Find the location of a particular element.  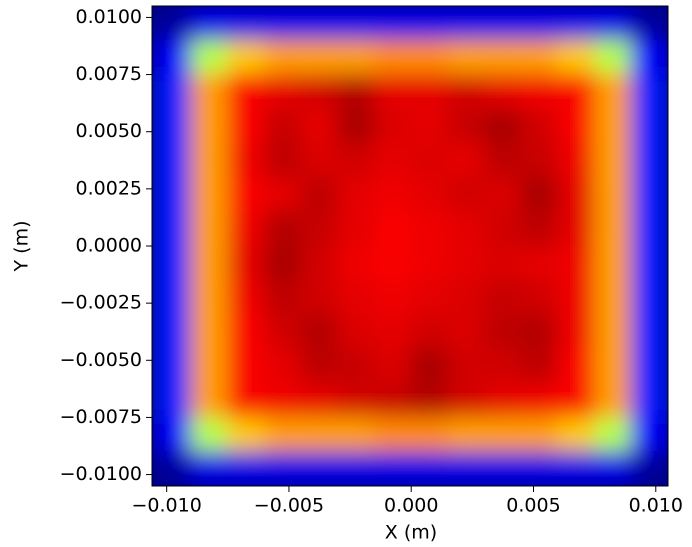

y-tick-label: −0.0100 is located at coordinates (101, 474).